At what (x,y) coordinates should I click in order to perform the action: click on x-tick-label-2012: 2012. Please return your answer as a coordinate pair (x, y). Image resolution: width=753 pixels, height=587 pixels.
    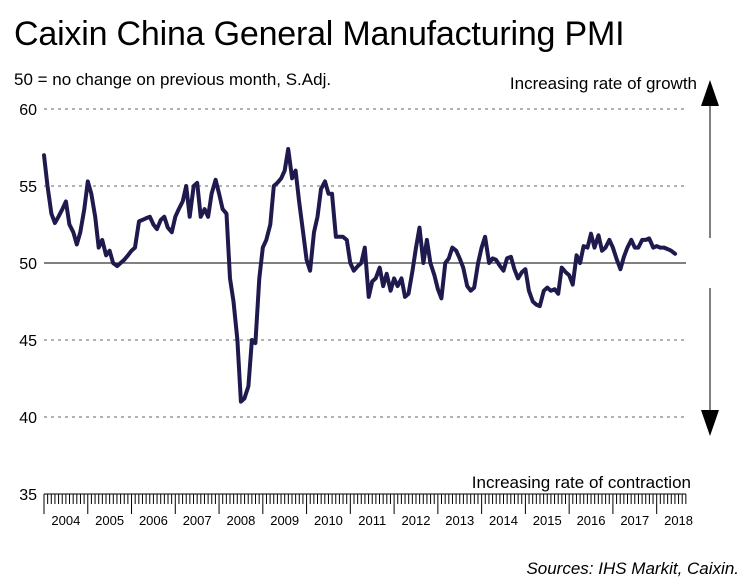
    Looking at the image, I should click on (416, 520).